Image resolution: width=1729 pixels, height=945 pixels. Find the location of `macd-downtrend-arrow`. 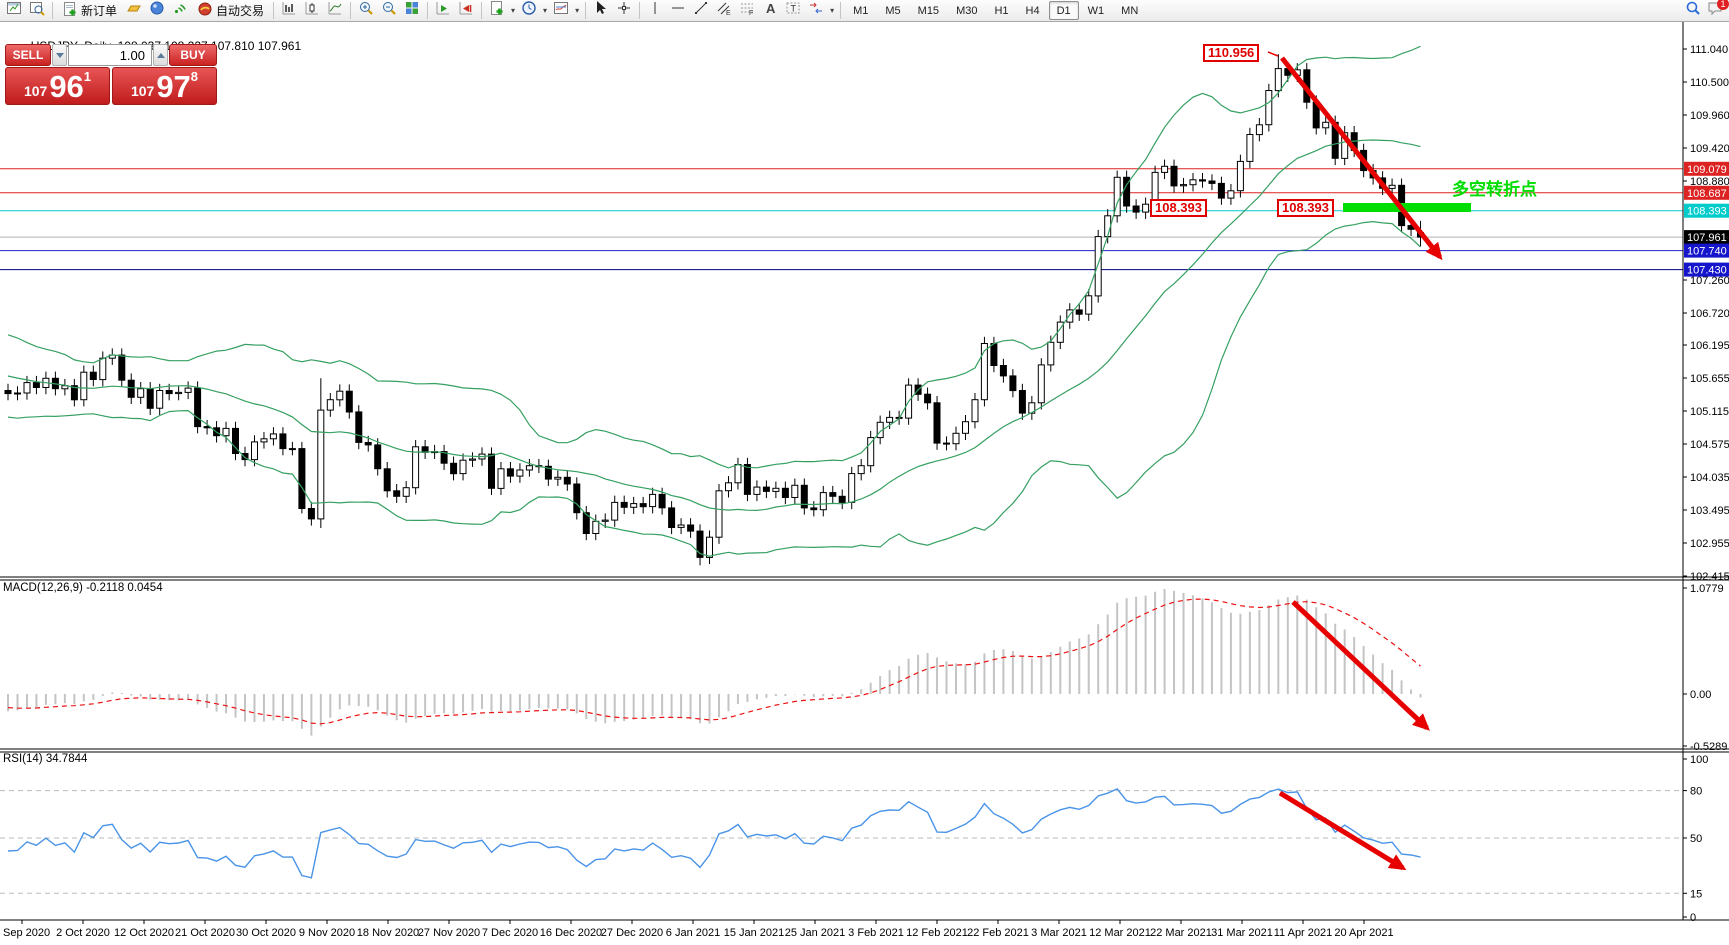

macd-downtrend-arrow is located at coordinates (1360, 665).